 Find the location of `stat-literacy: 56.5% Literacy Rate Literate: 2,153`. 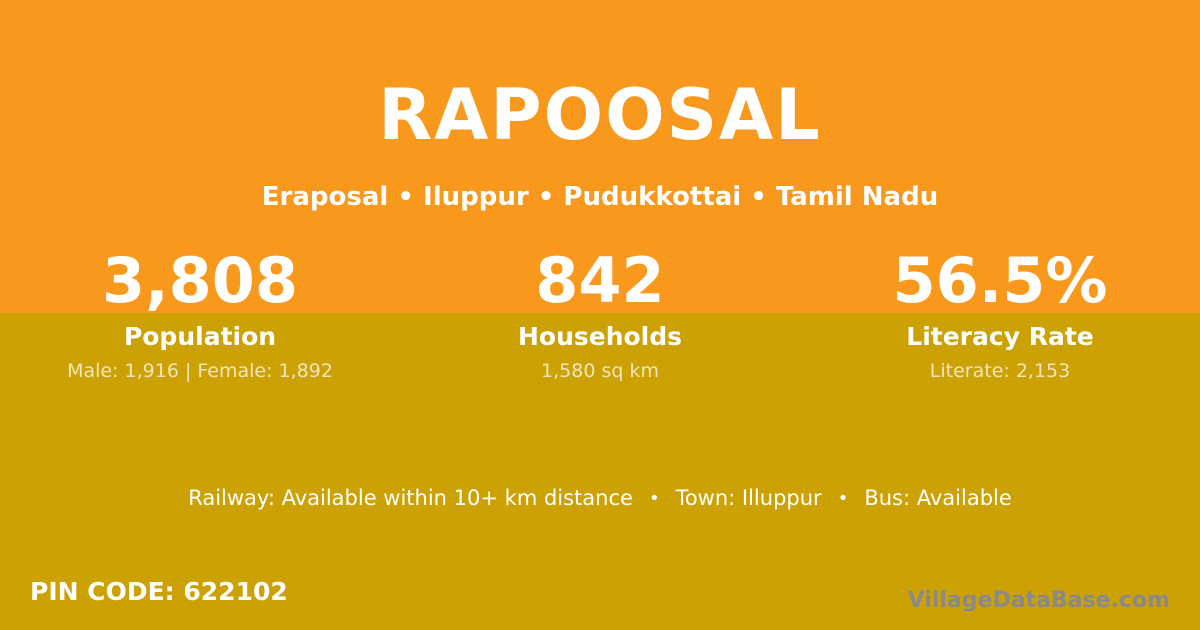

stat-literacy: 56.5% Literacy Rate Literate: 2,153 is located at coordinates (1000, 315).